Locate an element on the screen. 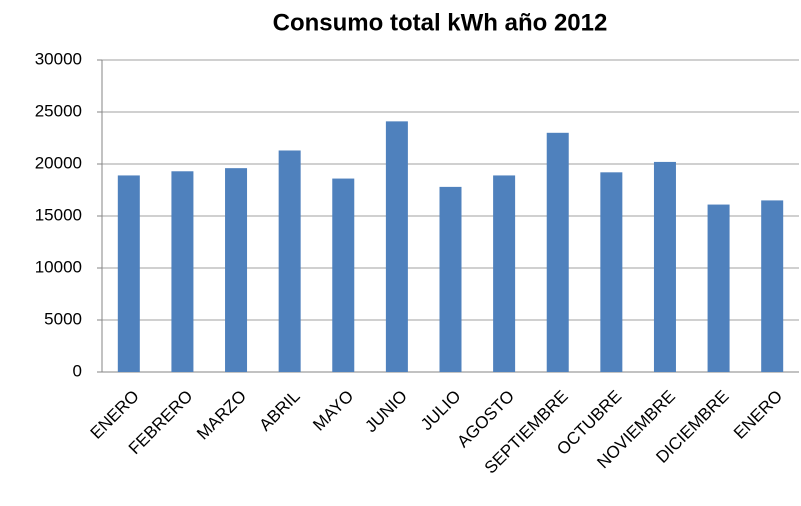 The height and width of the screenshot is (506, 801). y-tick-label: 15000 is located at coordinates (58, 214).